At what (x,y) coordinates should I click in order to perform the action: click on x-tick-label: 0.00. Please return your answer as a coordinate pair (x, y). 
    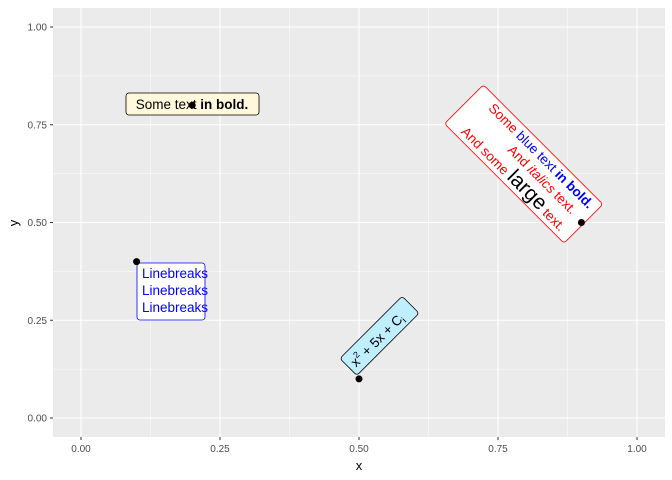
    Looking at the image, I should click on (81, 449).